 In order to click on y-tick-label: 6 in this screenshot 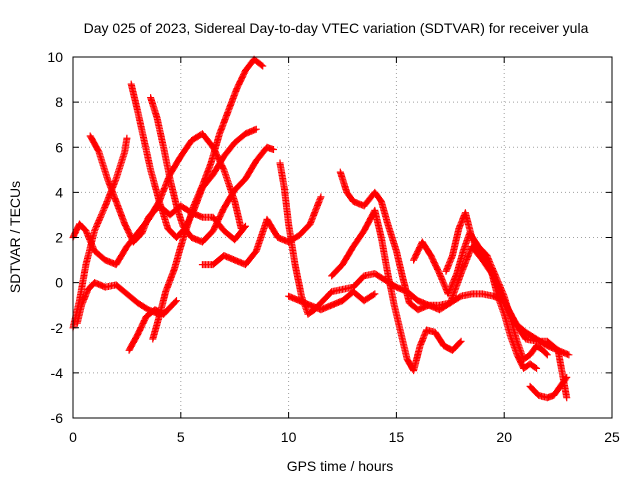, I will do `click(59, 147)`.